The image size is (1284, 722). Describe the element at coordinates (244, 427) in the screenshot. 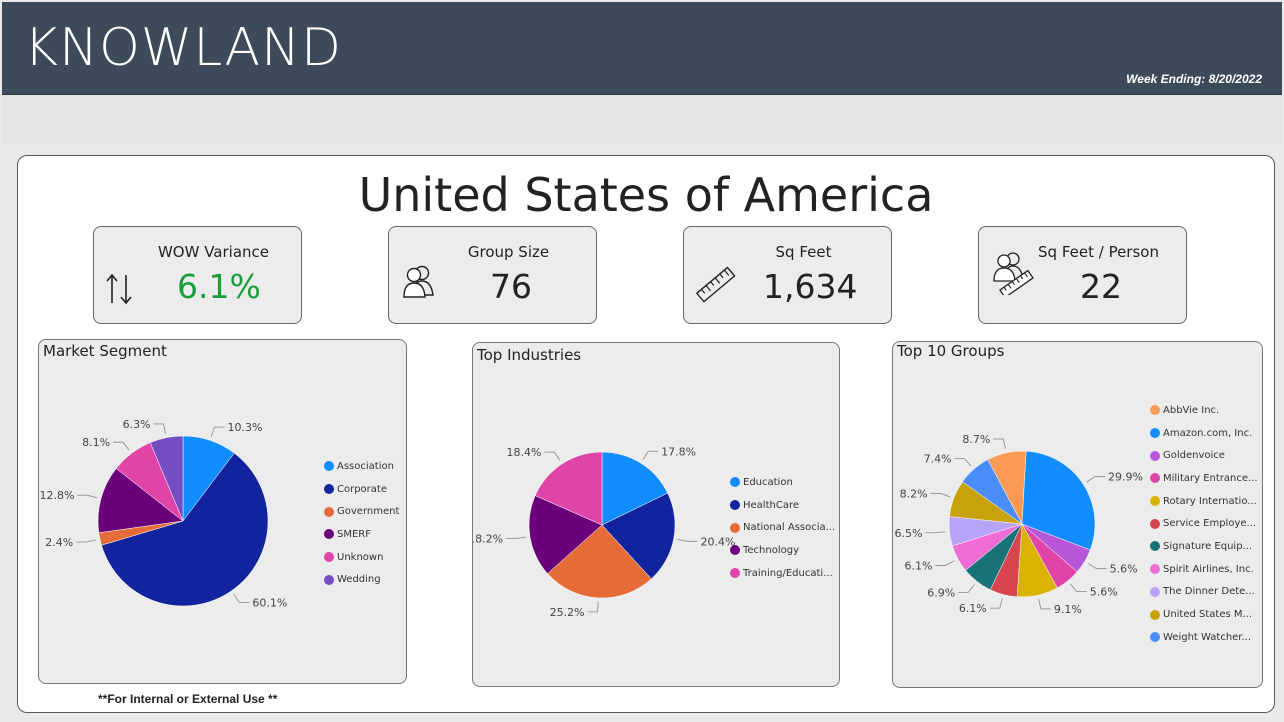

I see `data-label: 10.3%` at that location.